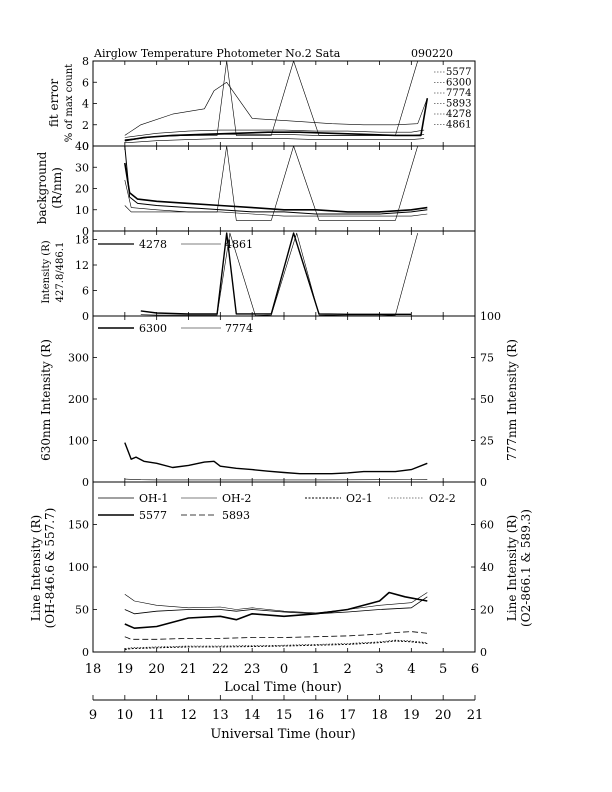  Describe the element at coordinates (125, 715) in the screenshot. I see `ut-tick-label: 10` at that location.